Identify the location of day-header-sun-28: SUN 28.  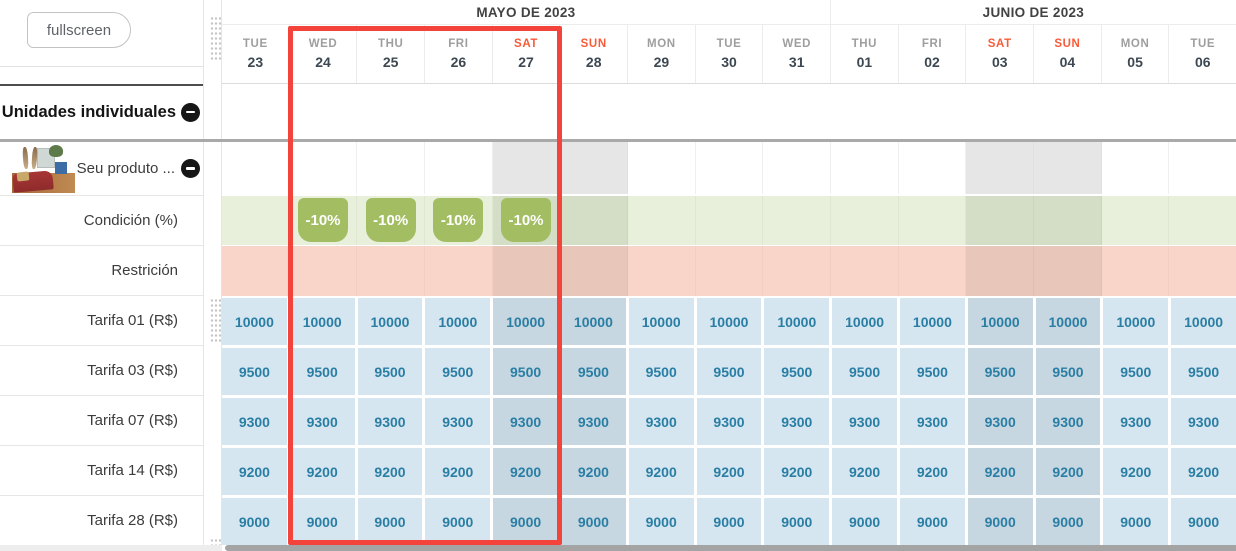
(594, 54).